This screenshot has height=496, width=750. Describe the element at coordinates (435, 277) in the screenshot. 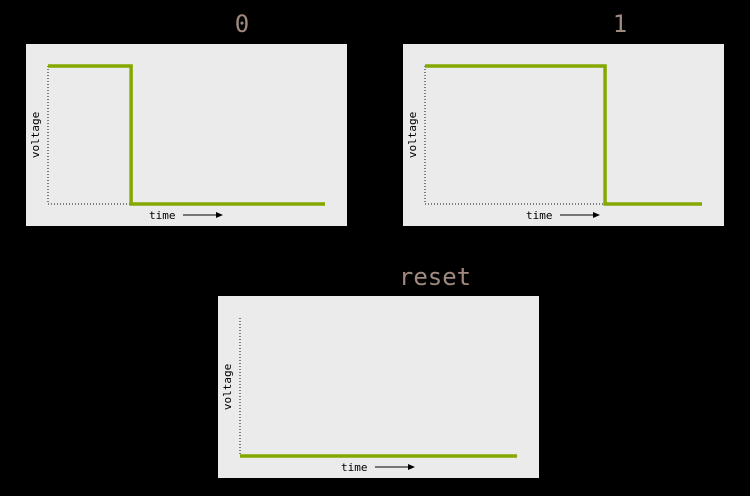

I see `chart-title-reset: reset` at that location.